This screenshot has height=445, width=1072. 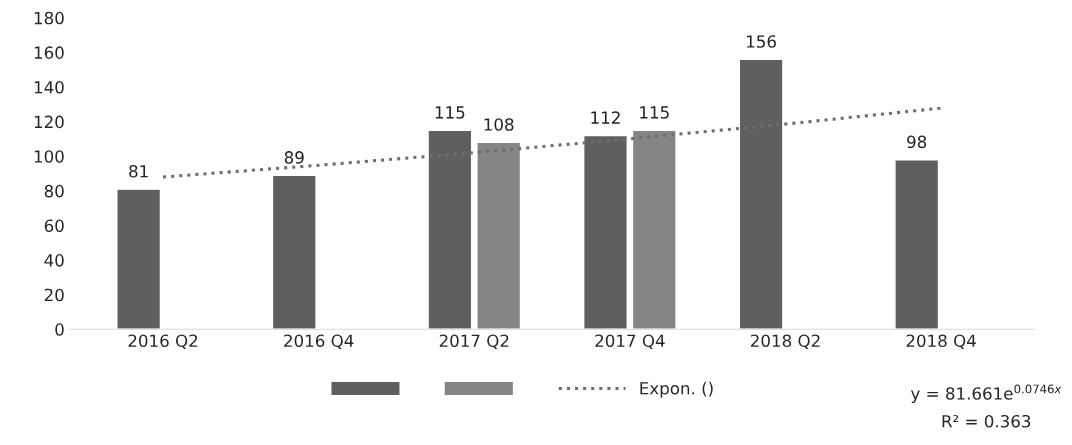 I want to click on y-tick-label: 180, so click(x=49, y=18).